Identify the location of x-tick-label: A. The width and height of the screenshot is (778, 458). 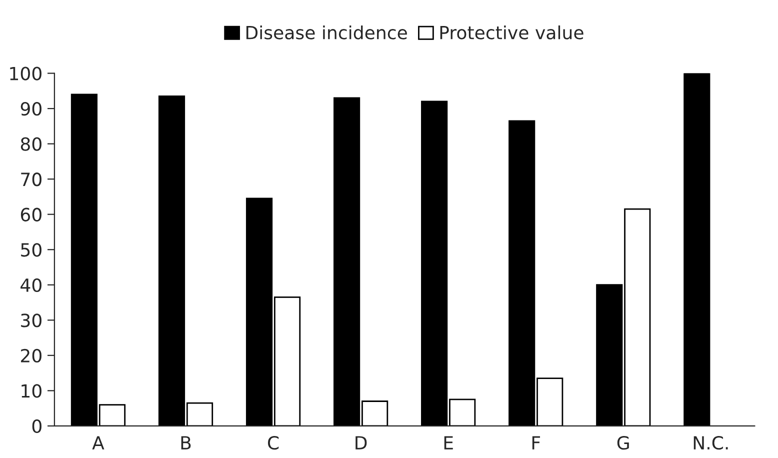
(98, 443).